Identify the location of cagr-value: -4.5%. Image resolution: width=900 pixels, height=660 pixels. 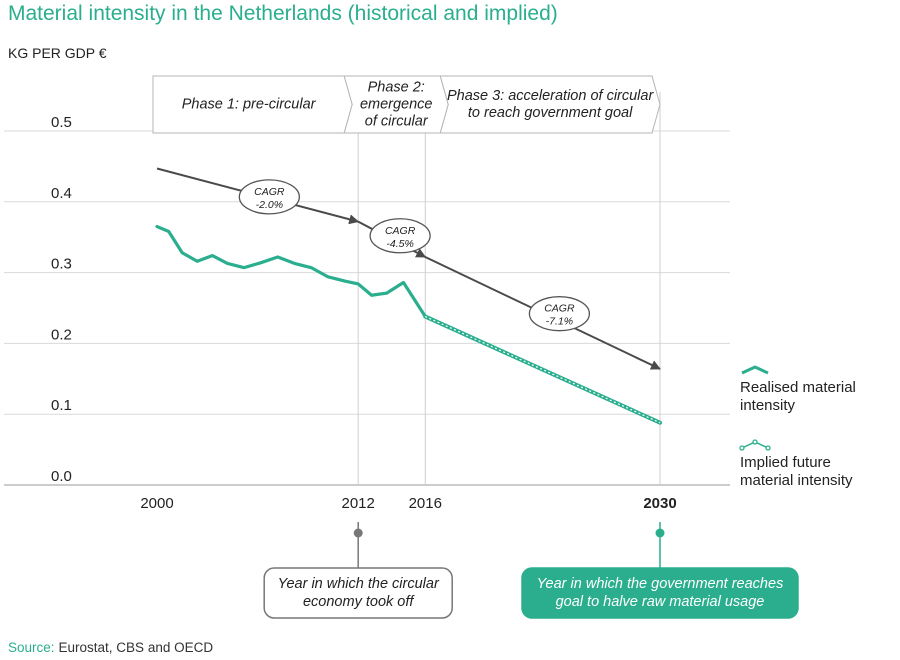
(399, 244).